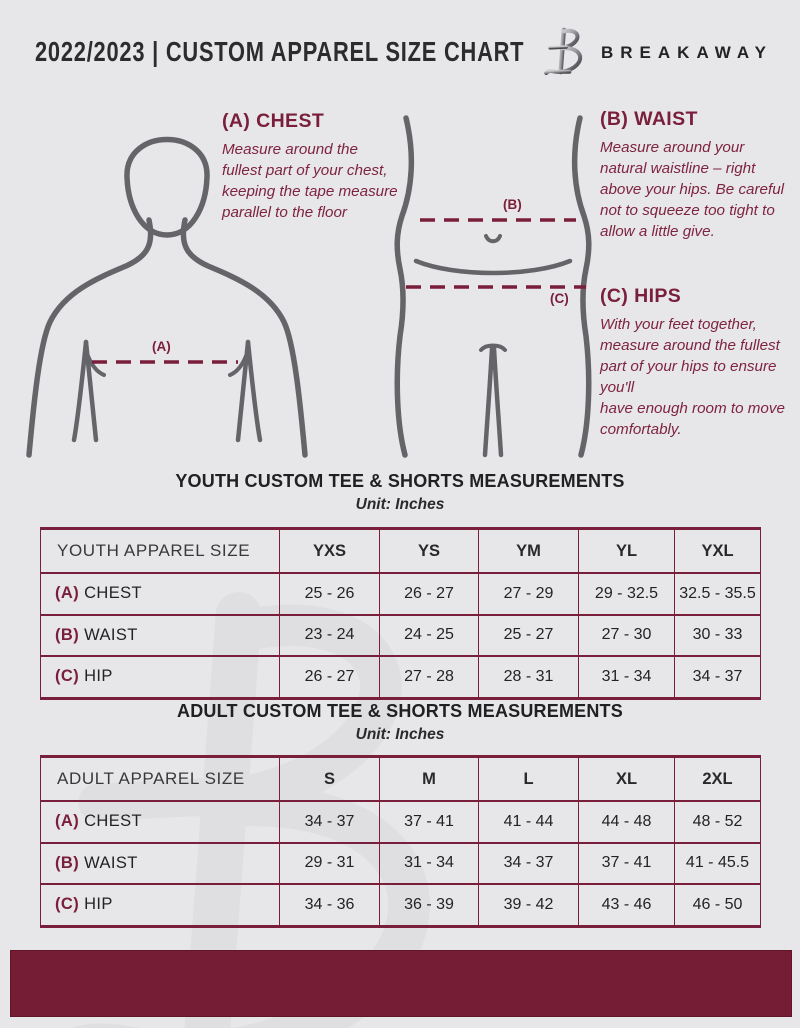 Image resolution: width=800 pixels, height=1028 pixels. What do you see at coordinates (641, 296) in the screenshot?
I see `hips-heading: (C) HIPS` at bounding box center [641, 296].